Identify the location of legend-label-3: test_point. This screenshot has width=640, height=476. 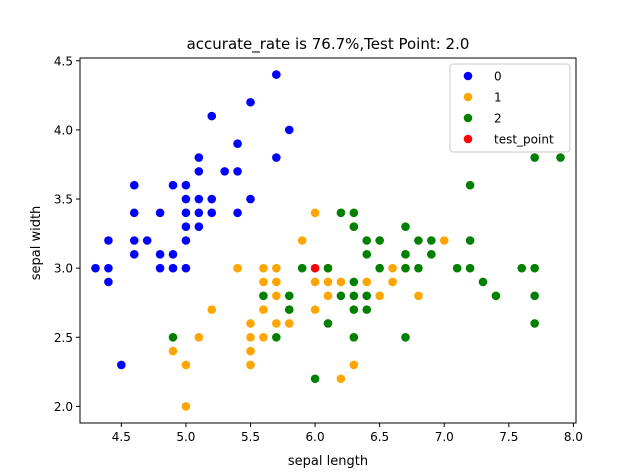
(524, 140).